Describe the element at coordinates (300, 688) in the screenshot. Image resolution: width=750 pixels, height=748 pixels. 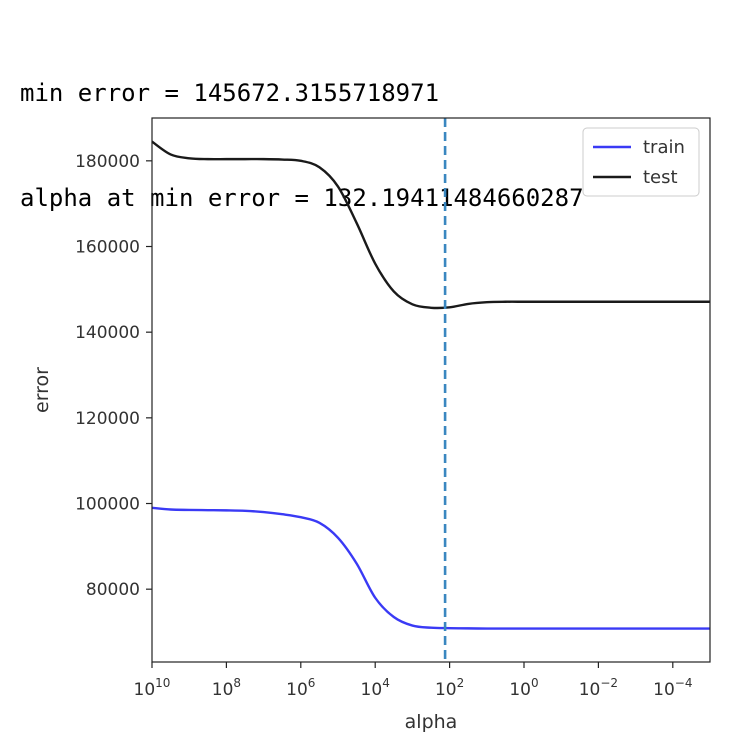
I see `x-tick-label: 10⁶` at that location.